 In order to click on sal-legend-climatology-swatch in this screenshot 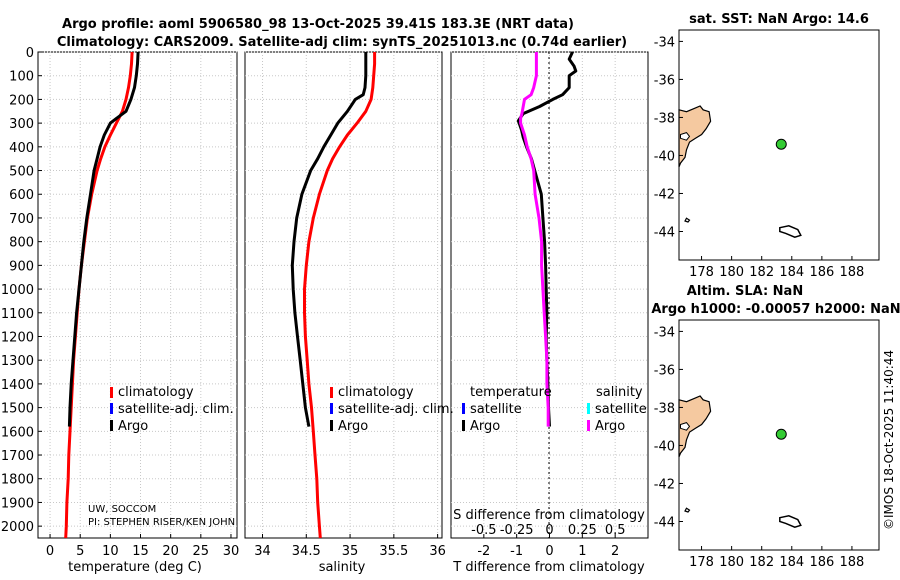, I will do `click(331, 392)`.